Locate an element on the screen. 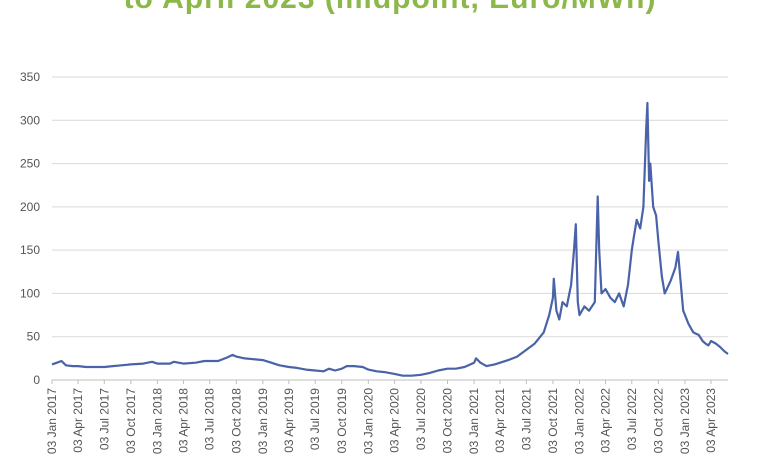 The width and height of the screenshot is (780, 470). chart-title: to April 2023 (midpoint, Euro/MWh) is located at coordinates (390, 8).